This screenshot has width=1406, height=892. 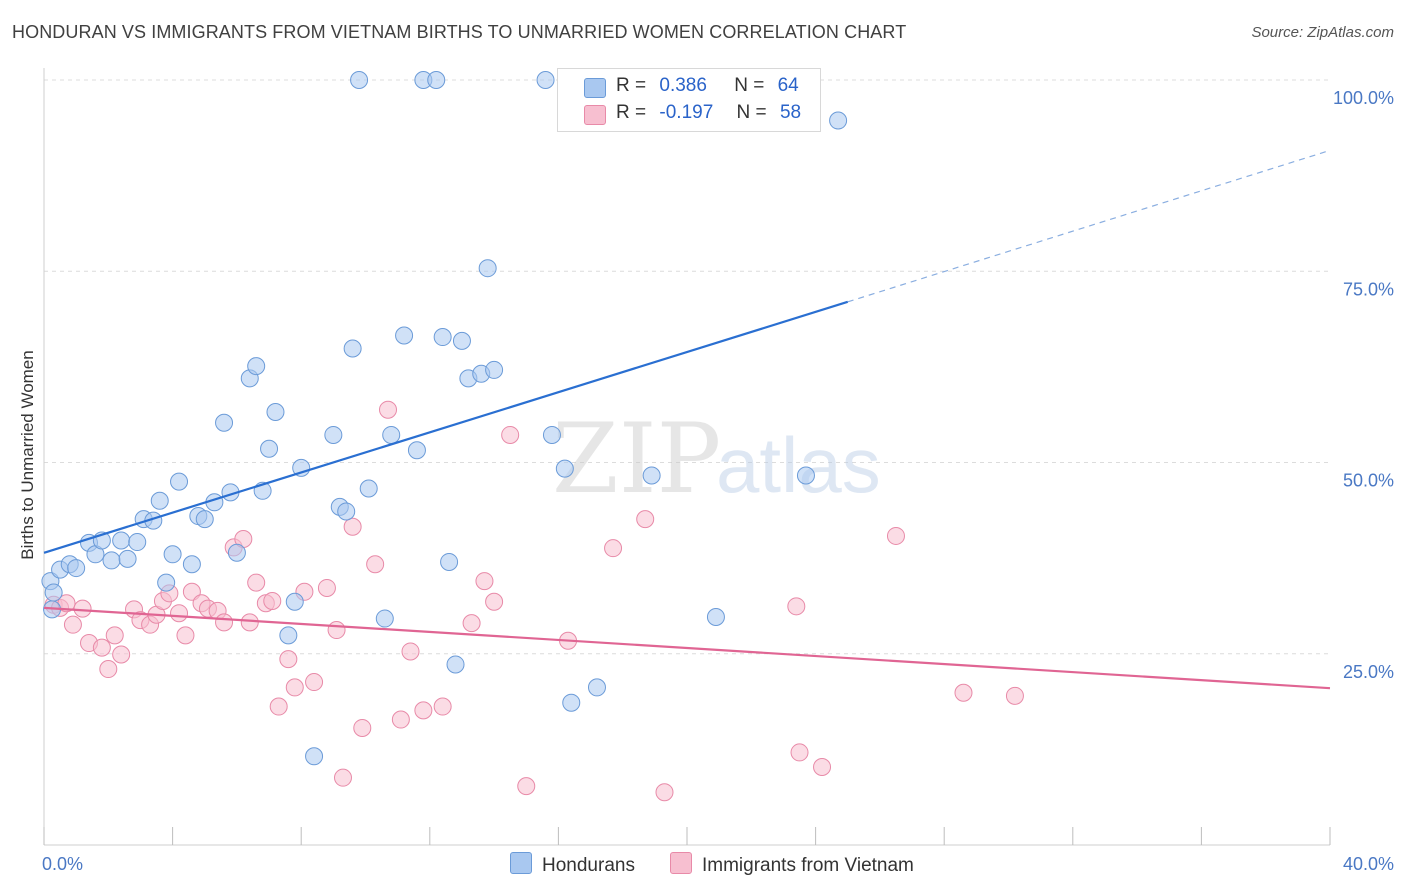 What do you see at coordinates (788, 85) in the screenshot?
I see `legend-n-value: 64` at bounding box center [788, 85].